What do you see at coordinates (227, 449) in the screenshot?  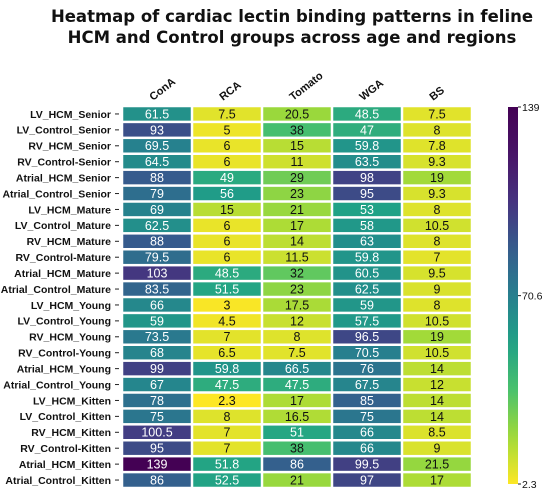 I see `cell-value-label: 7` at bounding box center [227, 449].